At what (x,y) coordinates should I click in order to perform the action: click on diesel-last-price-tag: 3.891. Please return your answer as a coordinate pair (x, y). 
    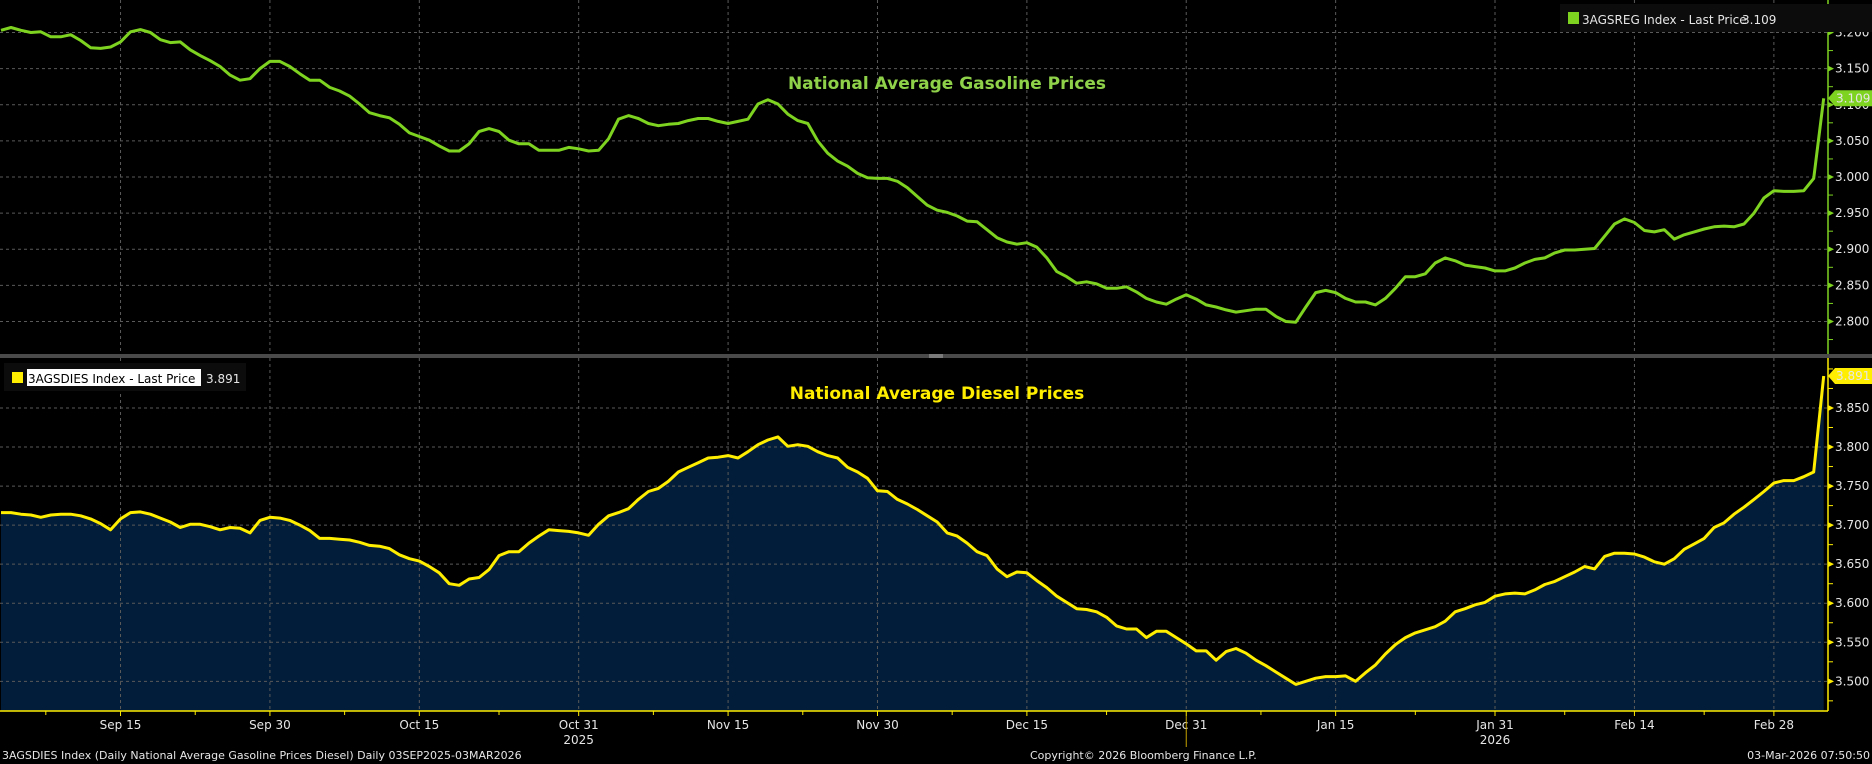
    Looking at the image, I should click on (1850, 375).